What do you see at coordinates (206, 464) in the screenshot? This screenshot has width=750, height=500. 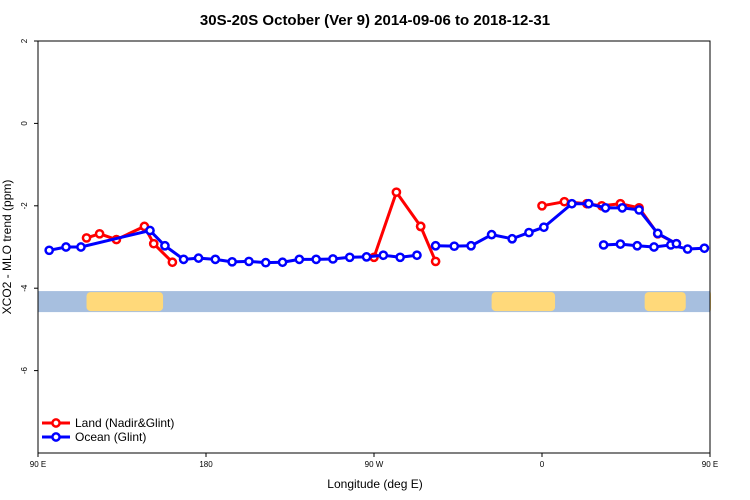 I see `x-tick-label-1: 180` at bounding box center [206, 464].